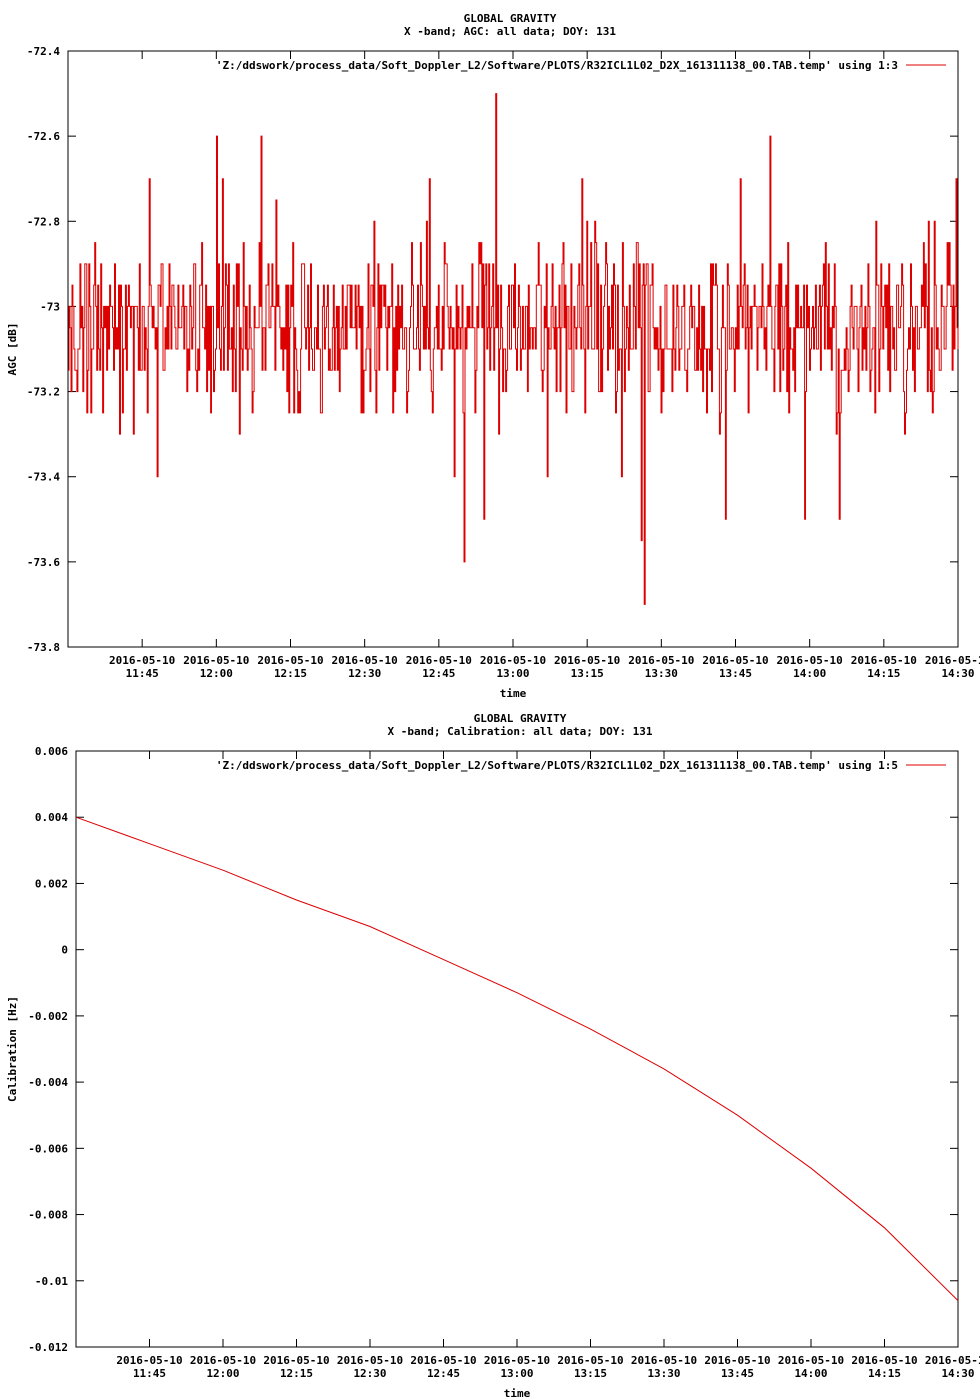 The height and width of the screenshot is (1400, 980). What do you see at coordinates (48, 1215) in the screenshot?
I see `y-tick-label: -0.008` at bounding box center [48, 1215].